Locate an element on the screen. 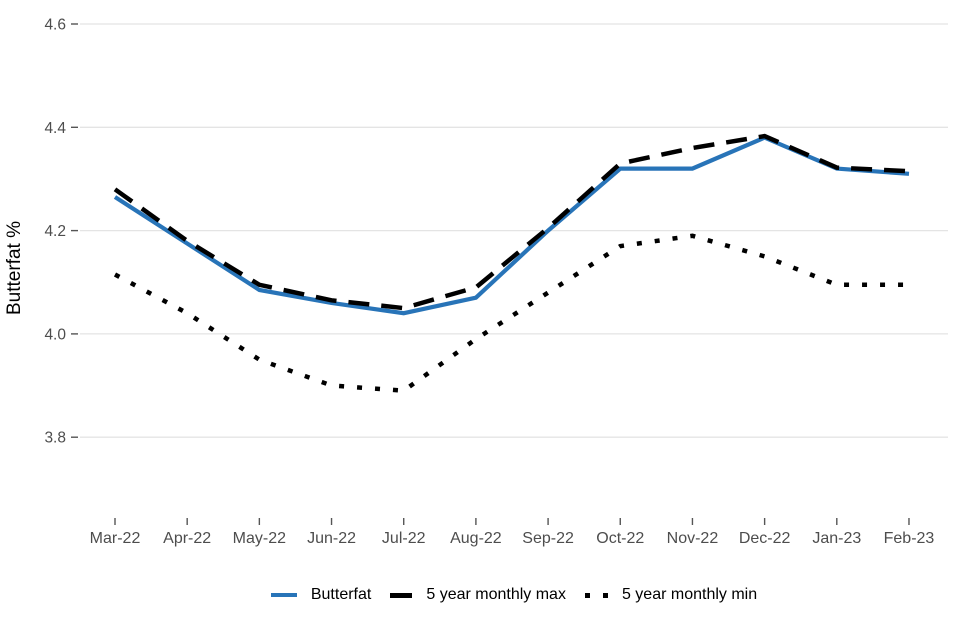 The image size is (960, 640). x-tick-label: Jun-22 is located at coordinates (331, 538).